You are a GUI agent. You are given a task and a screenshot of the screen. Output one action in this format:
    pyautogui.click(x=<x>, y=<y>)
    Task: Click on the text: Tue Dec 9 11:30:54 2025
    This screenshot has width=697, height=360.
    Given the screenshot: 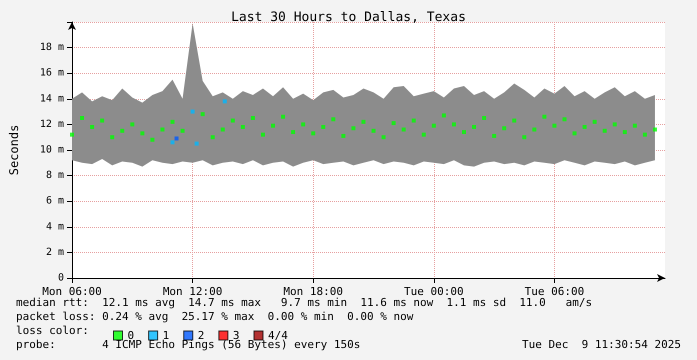 What is the action you would take?
    pyautogui.click(x=602, y=344)
    